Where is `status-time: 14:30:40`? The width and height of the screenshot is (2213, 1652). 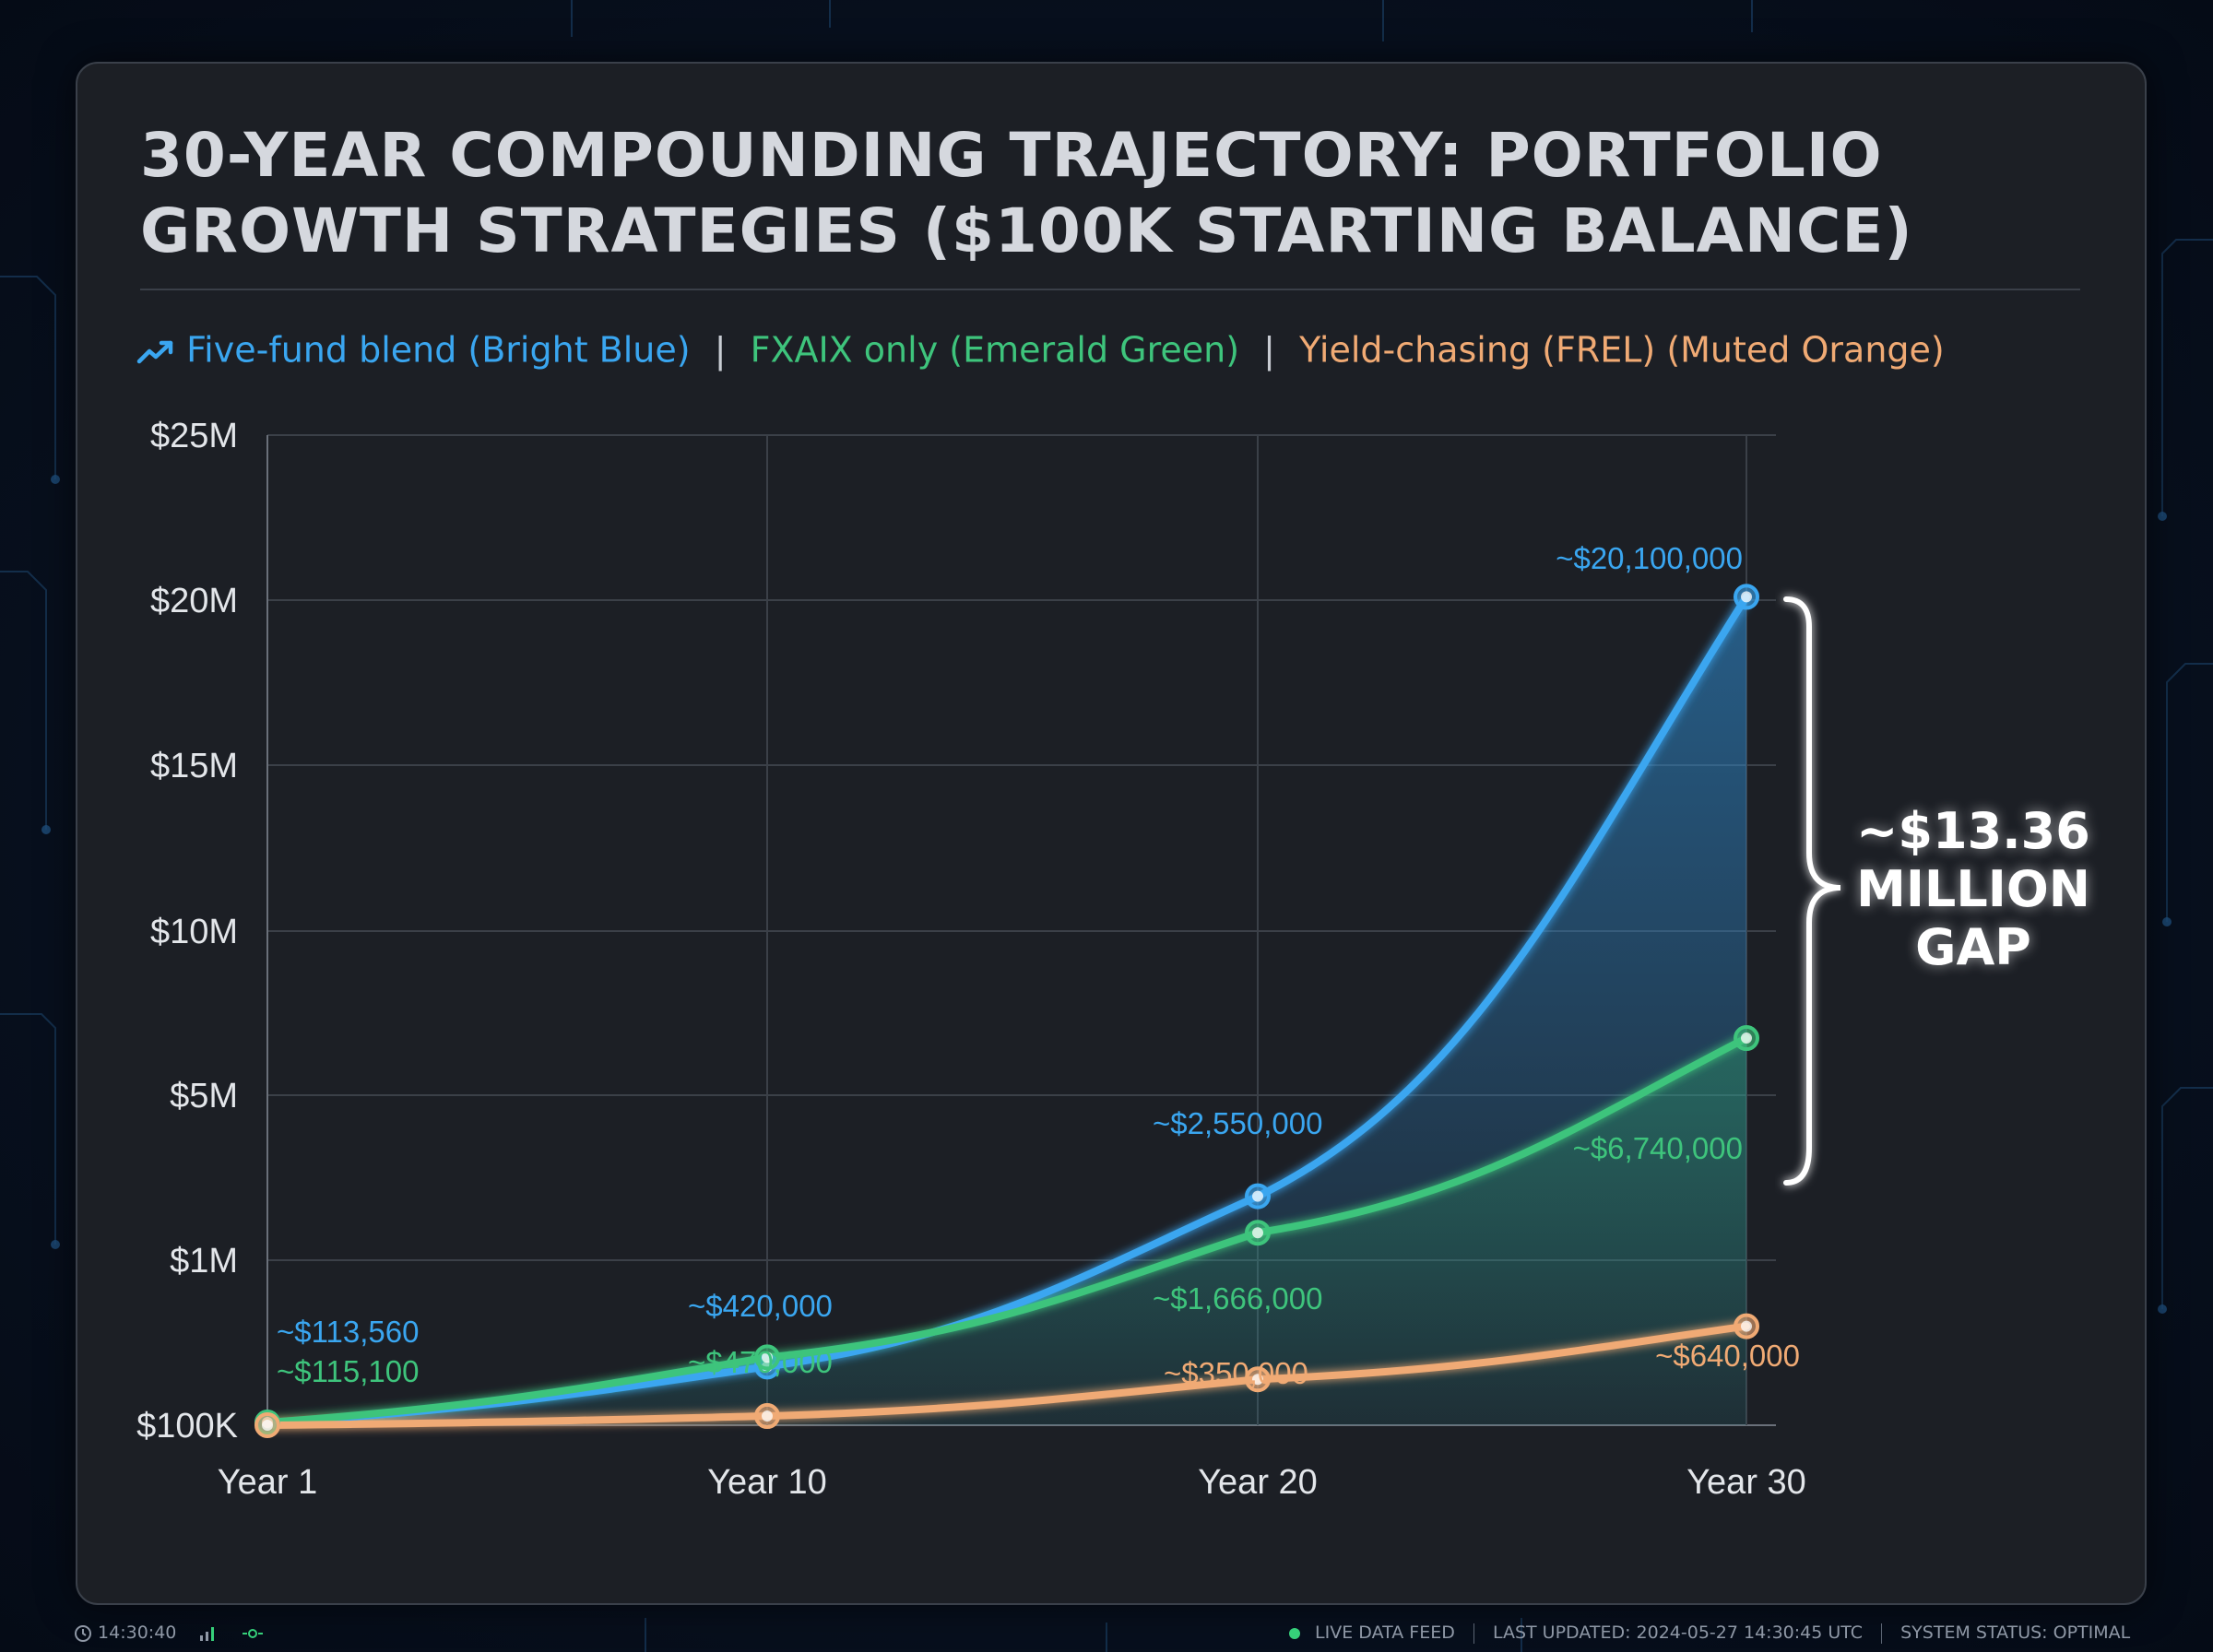 status-time: 14:30:40 is located at coordinates (137, 1632).